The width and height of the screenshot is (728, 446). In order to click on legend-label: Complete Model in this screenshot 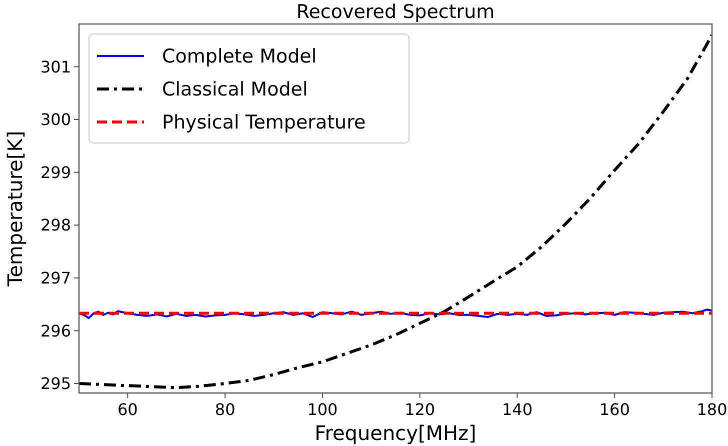, I will do `click(239, 57)`.